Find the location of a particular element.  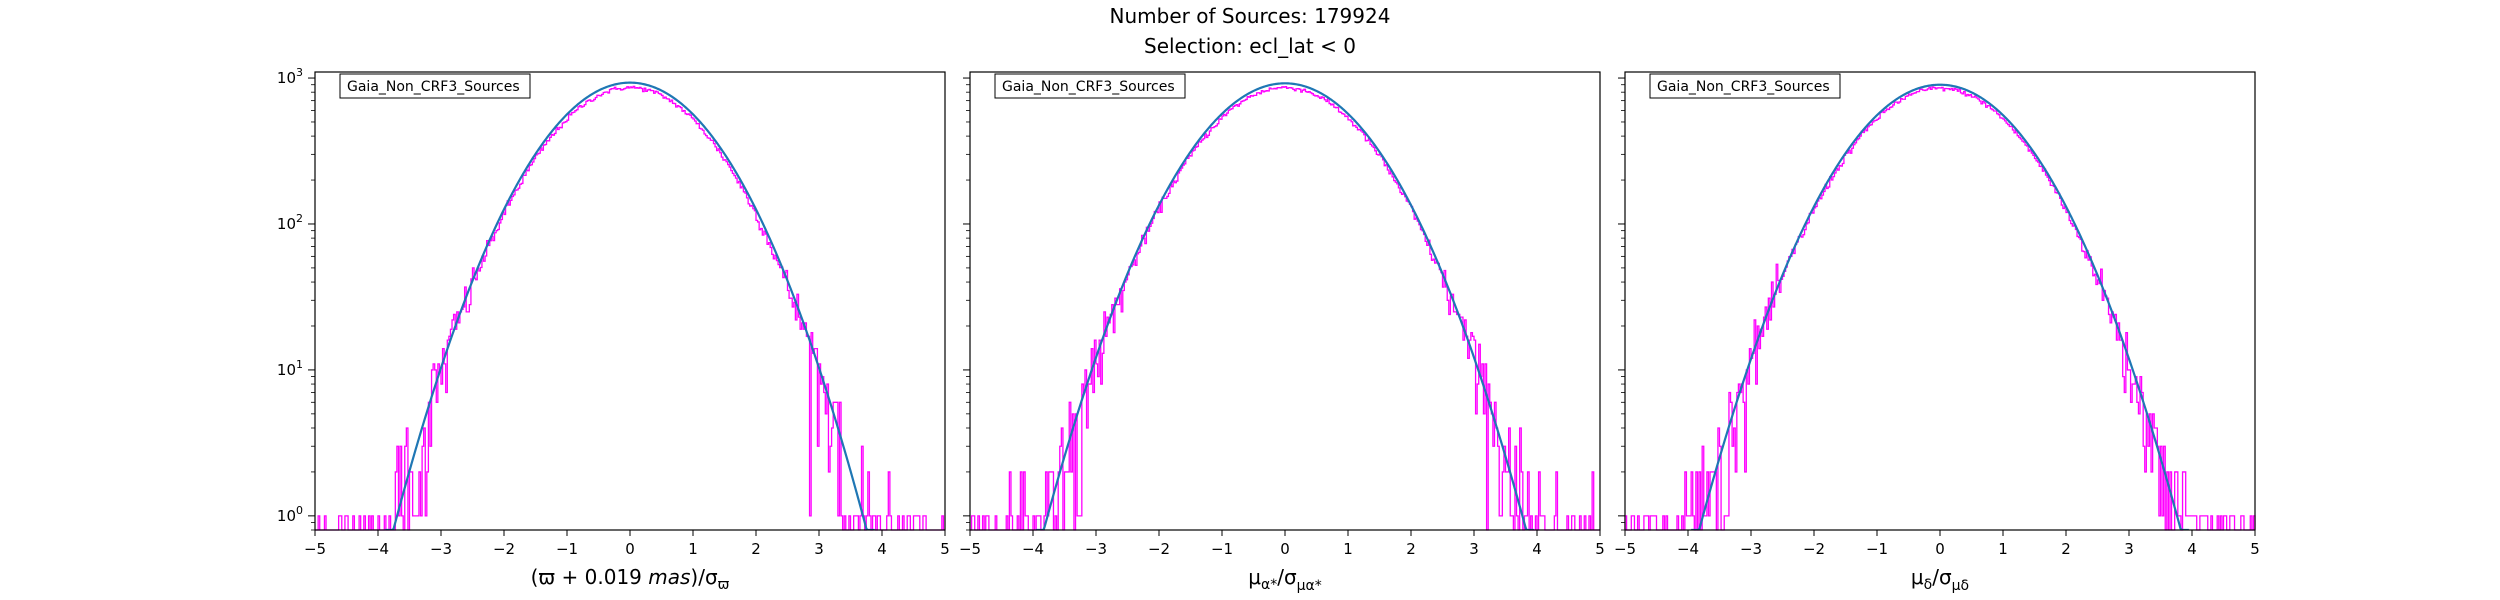

figure-title: Number of Sources: 179924 is located at coordinates (1250, 16).